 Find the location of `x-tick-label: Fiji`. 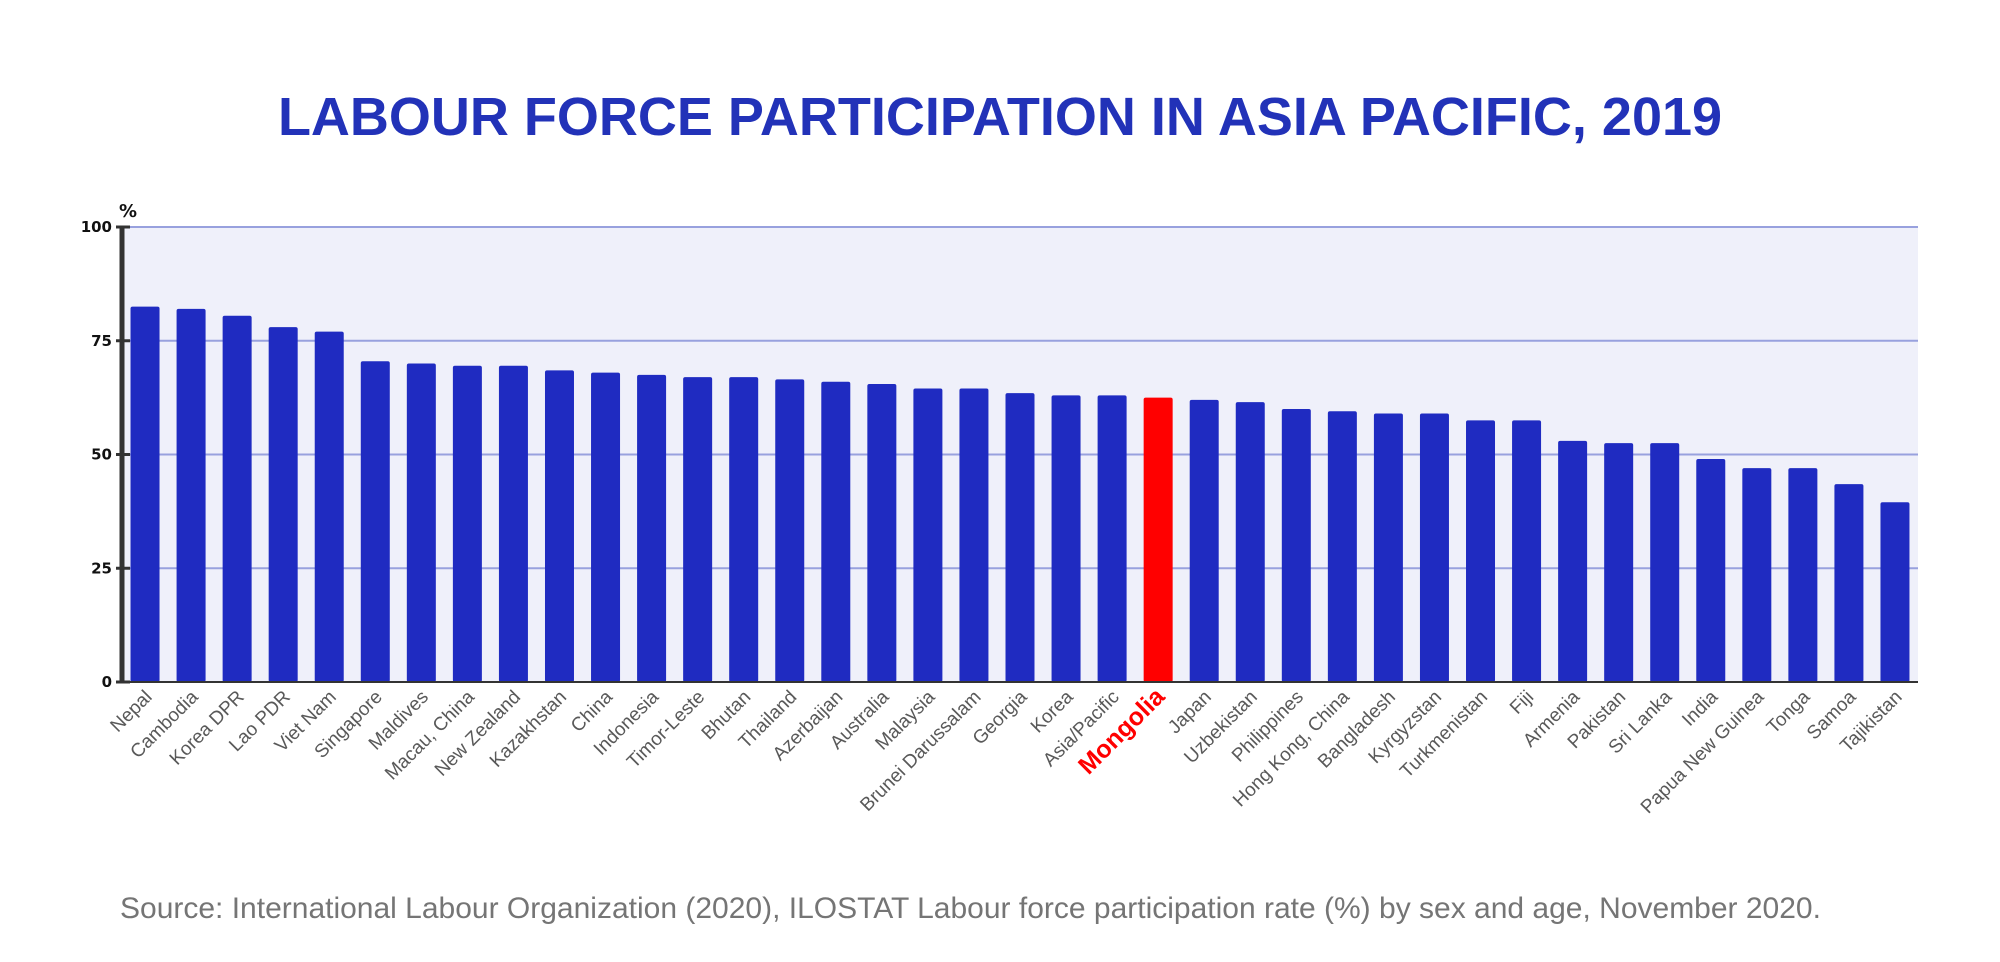

x-tick-label: Fiji is located at coordinates (1522, 703).